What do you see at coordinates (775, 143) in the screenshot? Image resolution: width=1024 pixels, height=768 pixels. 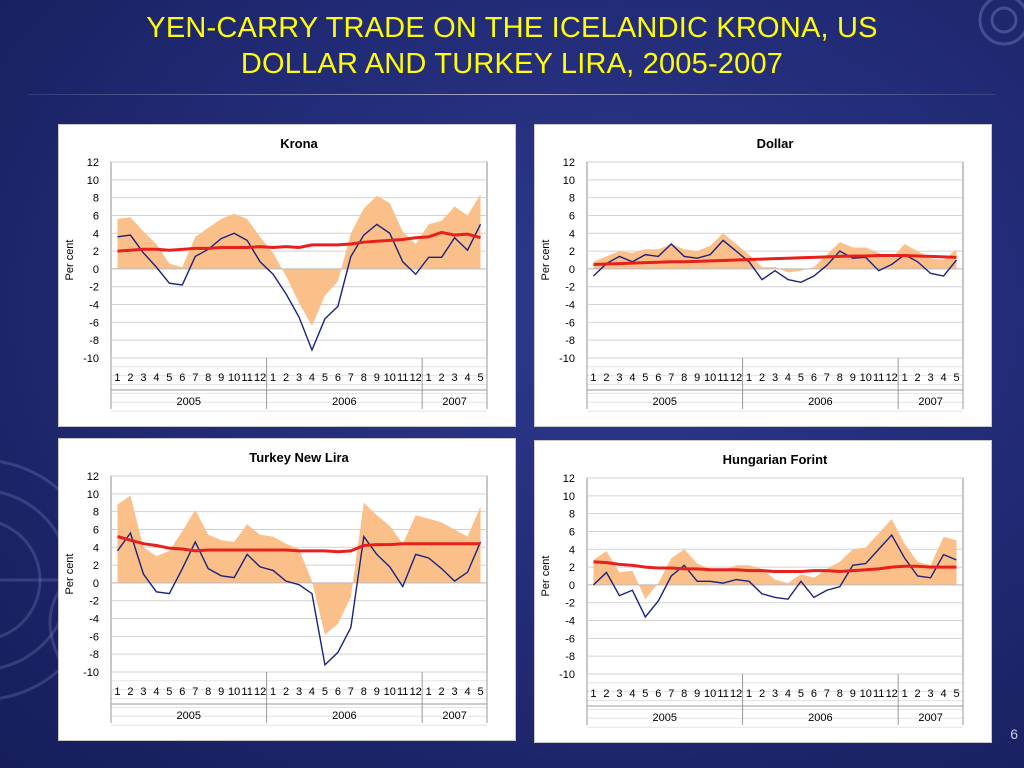 I see `chart-title: Dollar` at bounding box center [775, 143].